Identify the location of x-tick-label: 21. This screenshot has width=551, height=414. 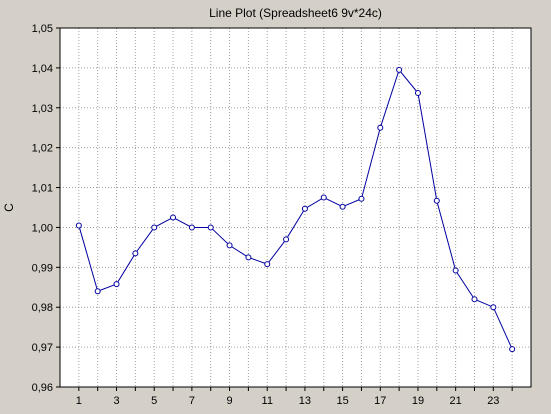
(456, 401).